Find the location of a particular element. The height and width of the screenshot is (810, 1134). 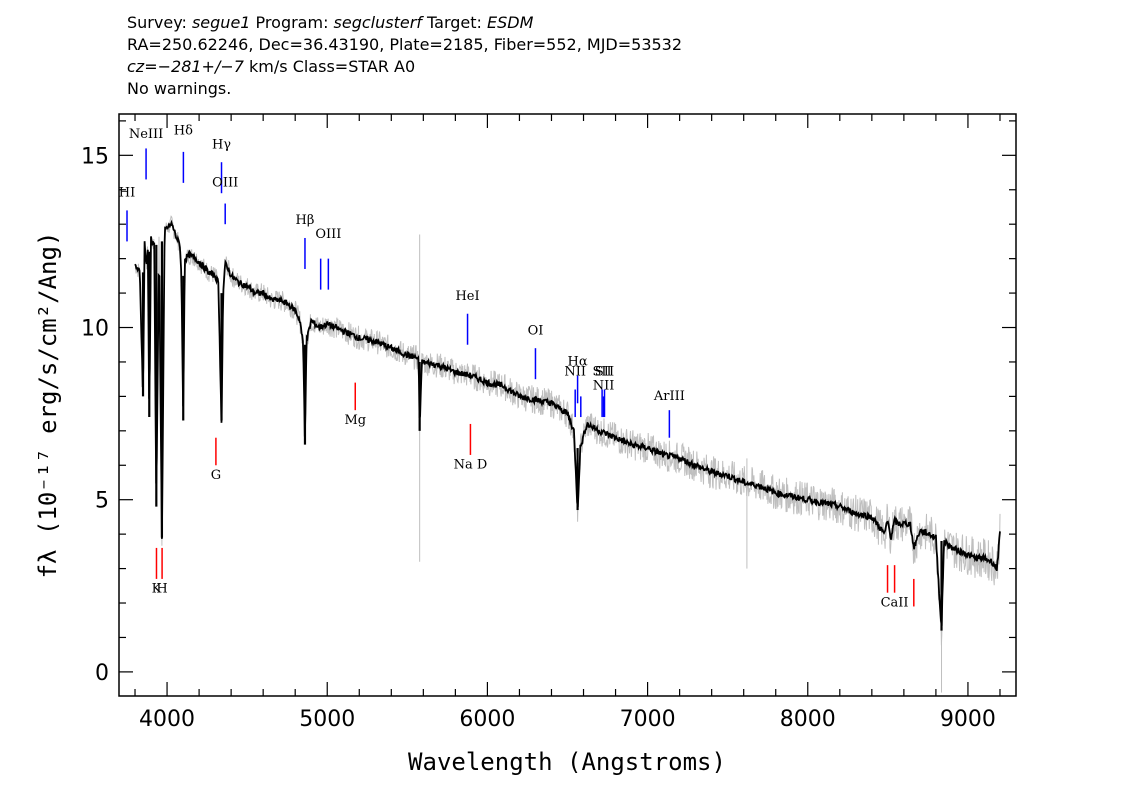

class-value: km/s Class=STAR A0 is located at coordinates (329, 66).